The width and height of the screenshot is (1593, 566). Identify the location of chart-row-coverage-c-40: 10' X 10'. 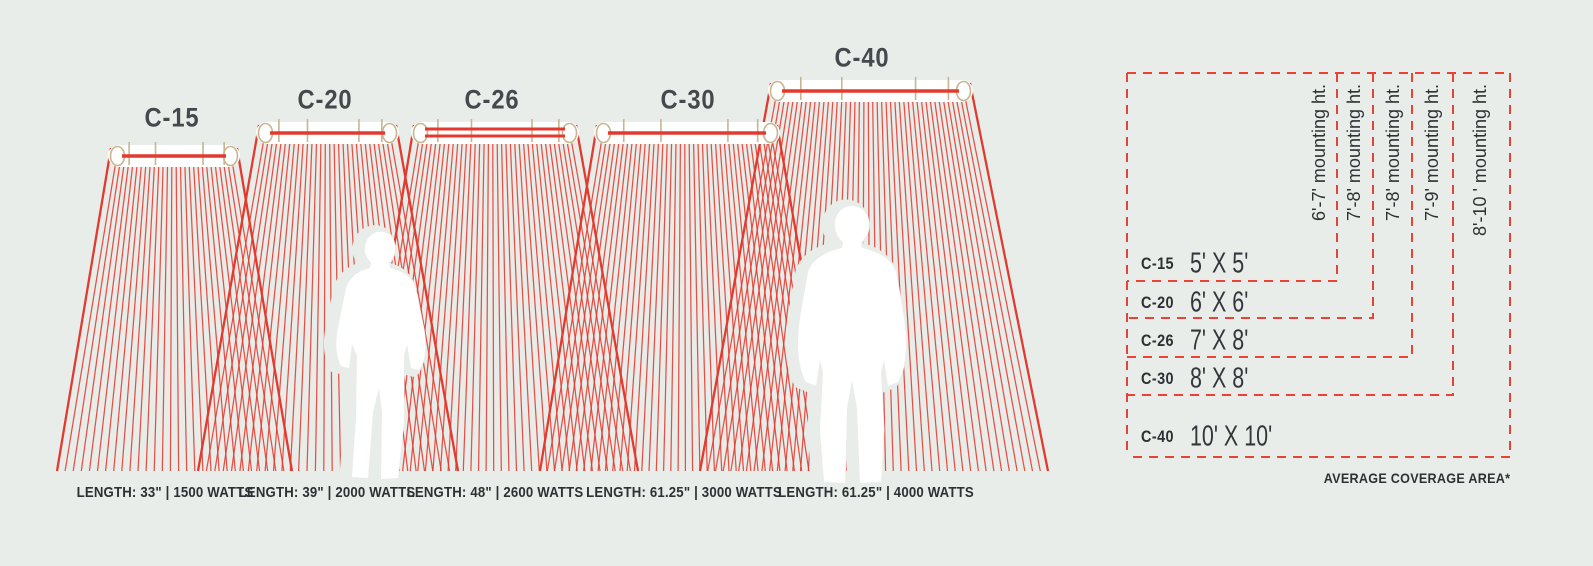
(1231, 436).